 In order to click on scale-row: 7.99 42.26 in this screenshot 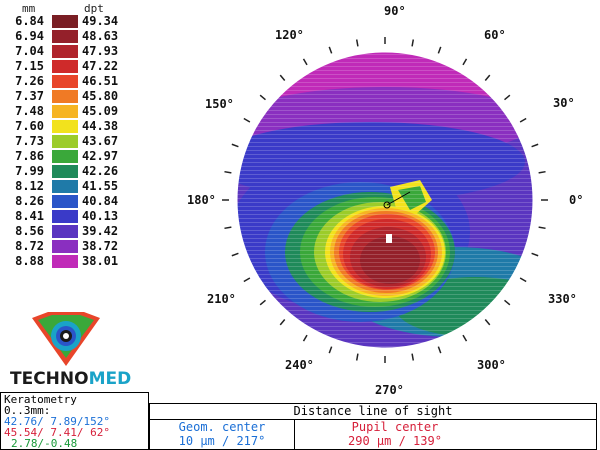, I will do `click(70, 171)`.